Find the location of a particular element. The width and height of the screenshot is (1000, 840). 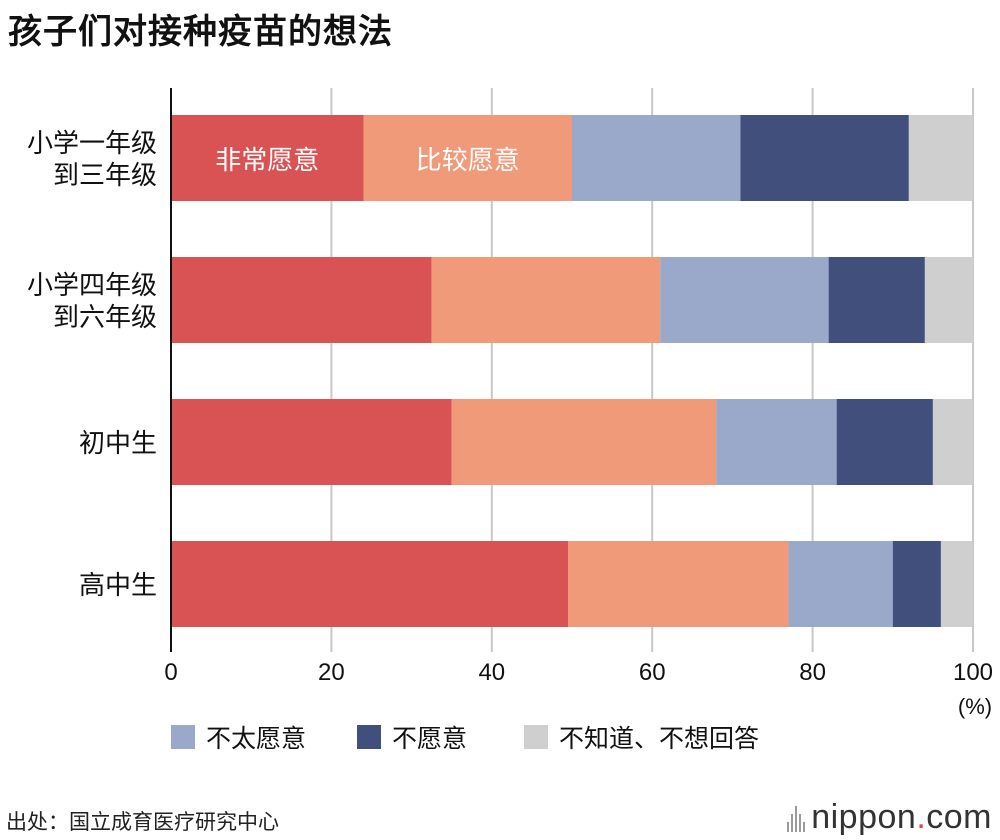

category-label-1-0: 小学四年级 is located at coordinates (92, 286).